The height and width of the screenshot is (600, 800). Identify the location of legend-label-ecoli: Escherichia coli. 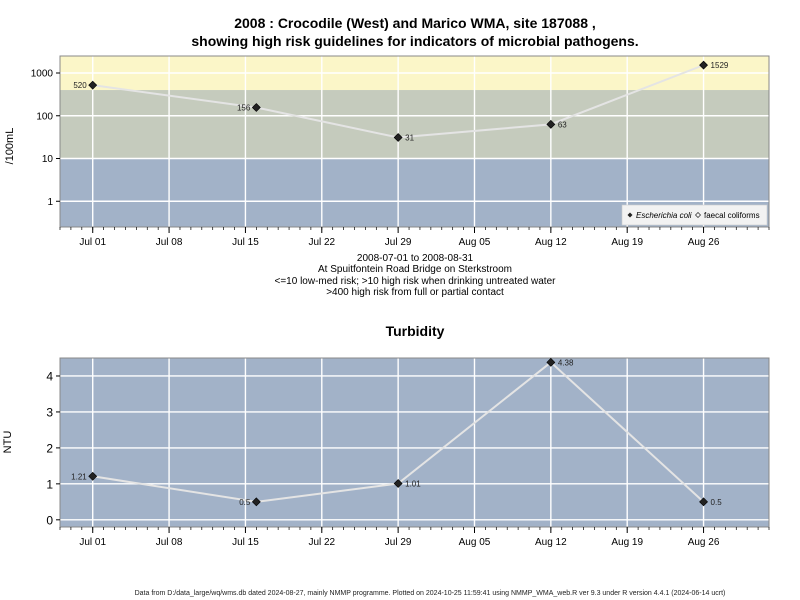
(664, 215).